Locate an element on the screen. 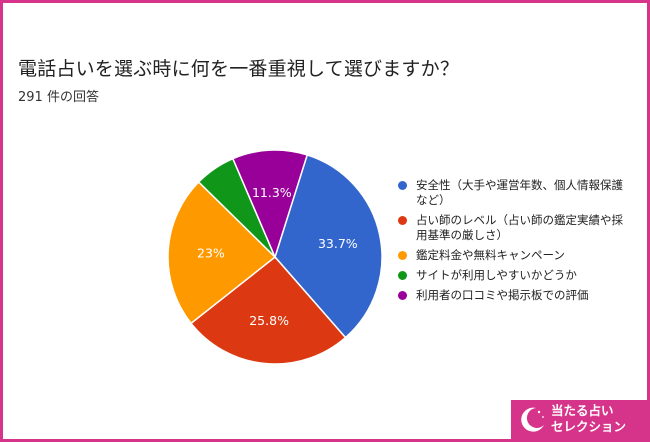 The image size is (650, 442). brand-badge: 当たる占い セレクション is located at coordinates (579, 419).